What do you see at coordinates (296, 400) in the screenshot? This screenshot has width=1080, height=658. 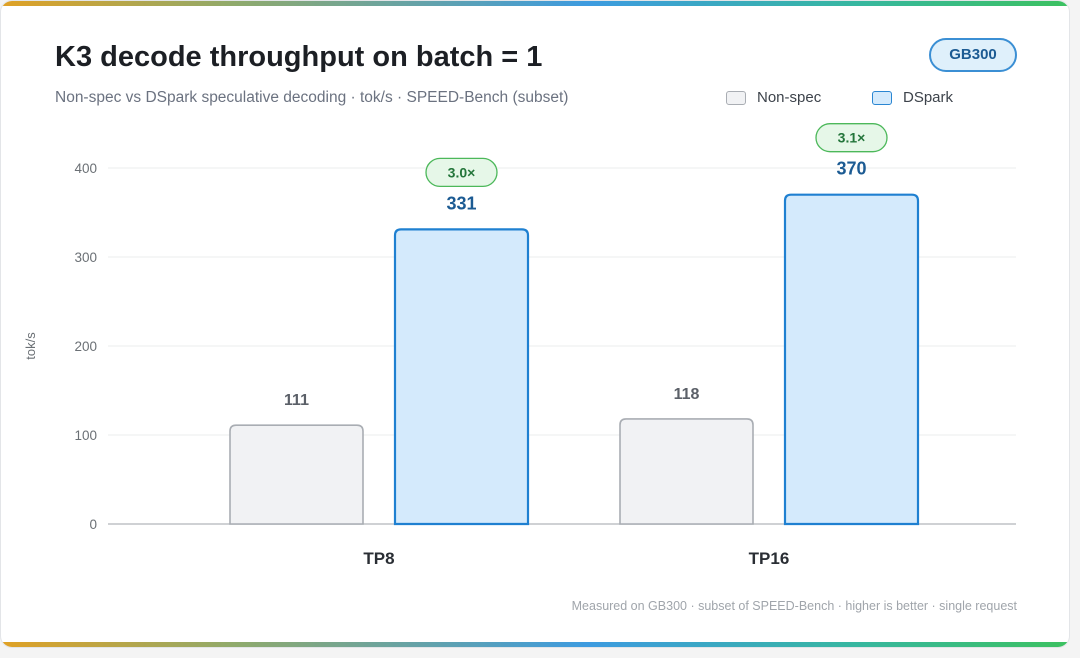 I see `data-label-nonspec-tp8: 111` at bounding box center [296, 400].